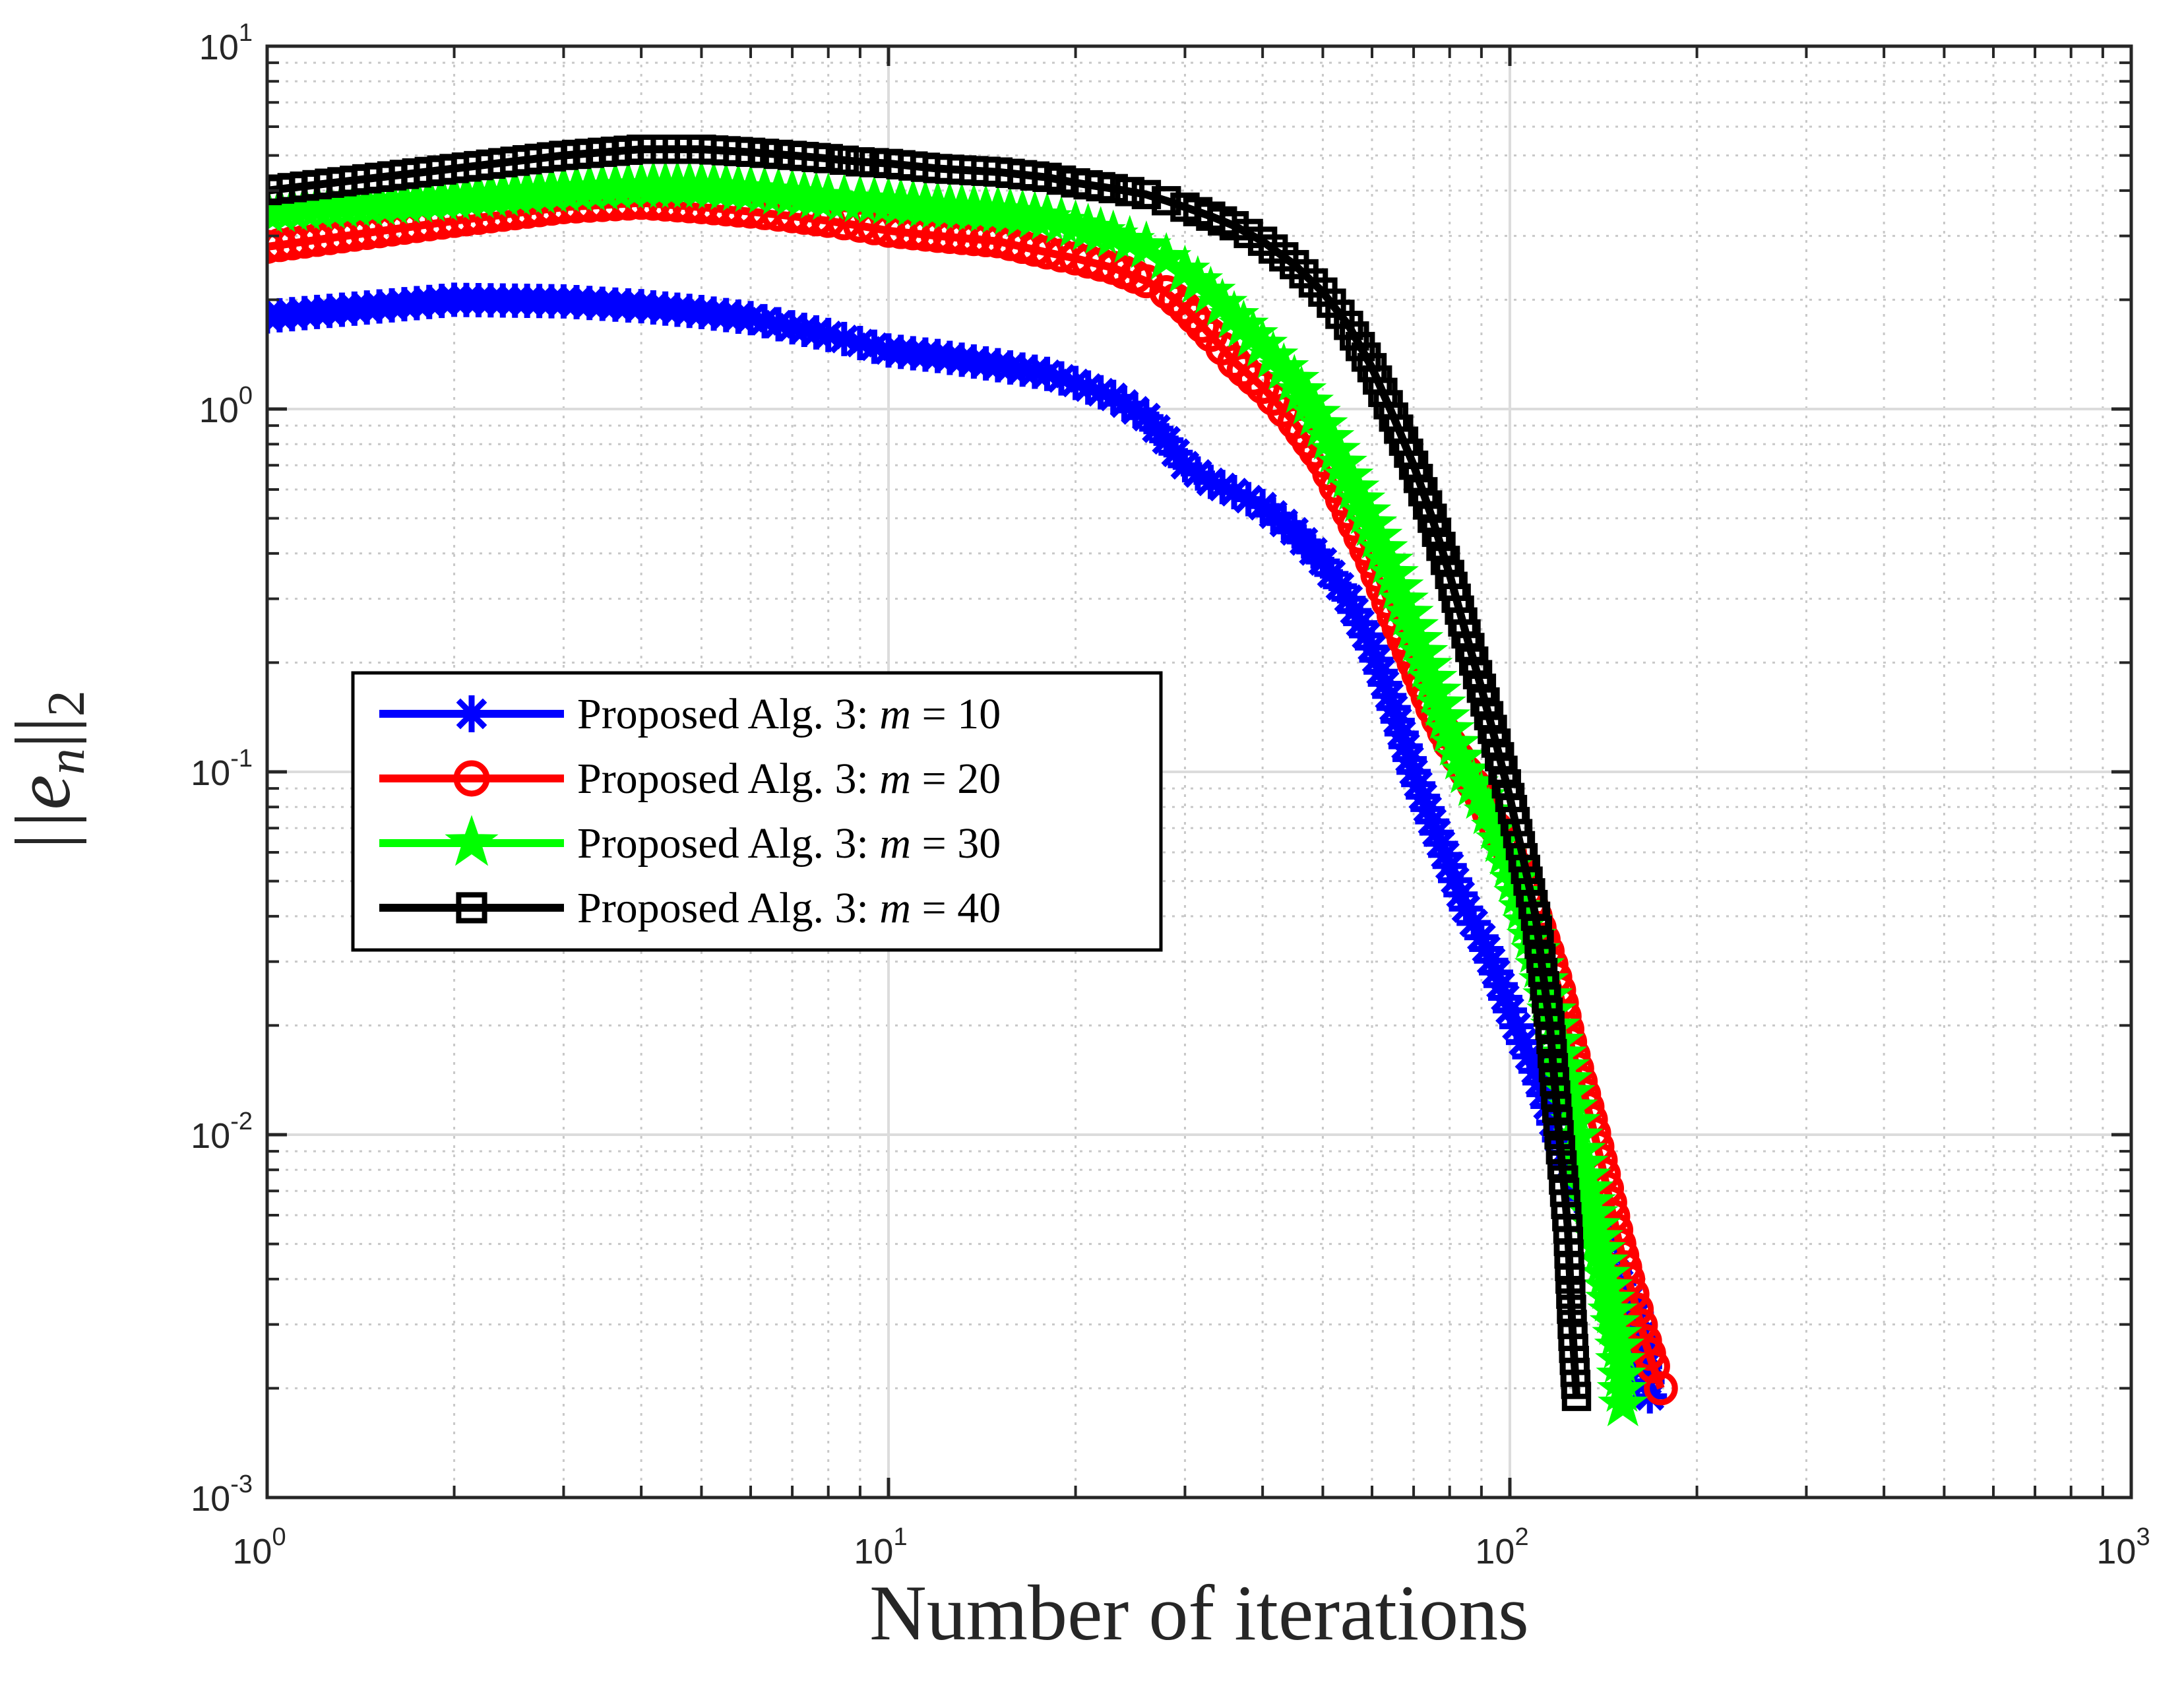 Image resolution: width=2184 pixels, height=1706 pixels. Describe the element at coordinates (246, 396) in the screenshot. I see `y-tick-exp: 0` at that location.